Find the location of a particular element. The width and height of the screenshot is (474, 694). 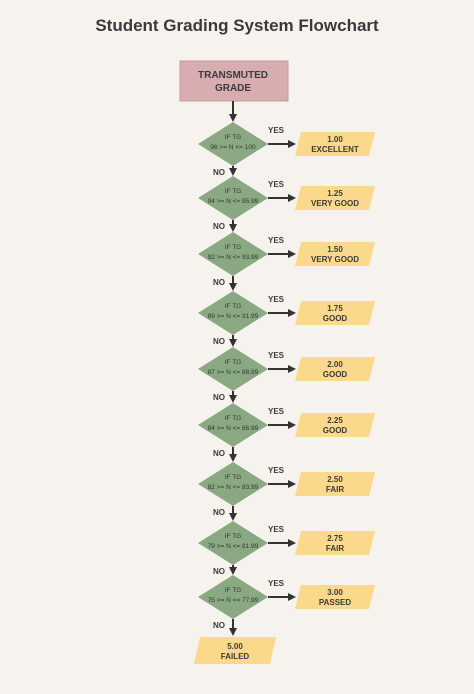

grade-value: 1.75 is located at coordinates (335, 308).